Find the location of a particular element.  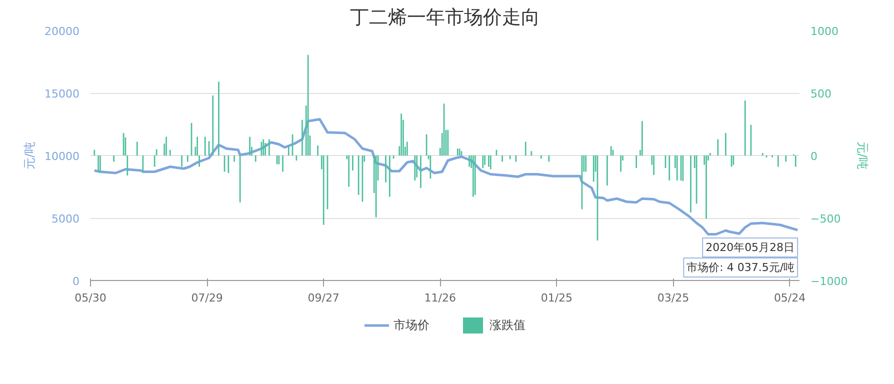

y2-tick-label: −1000 is located at coordinates (829, 281).